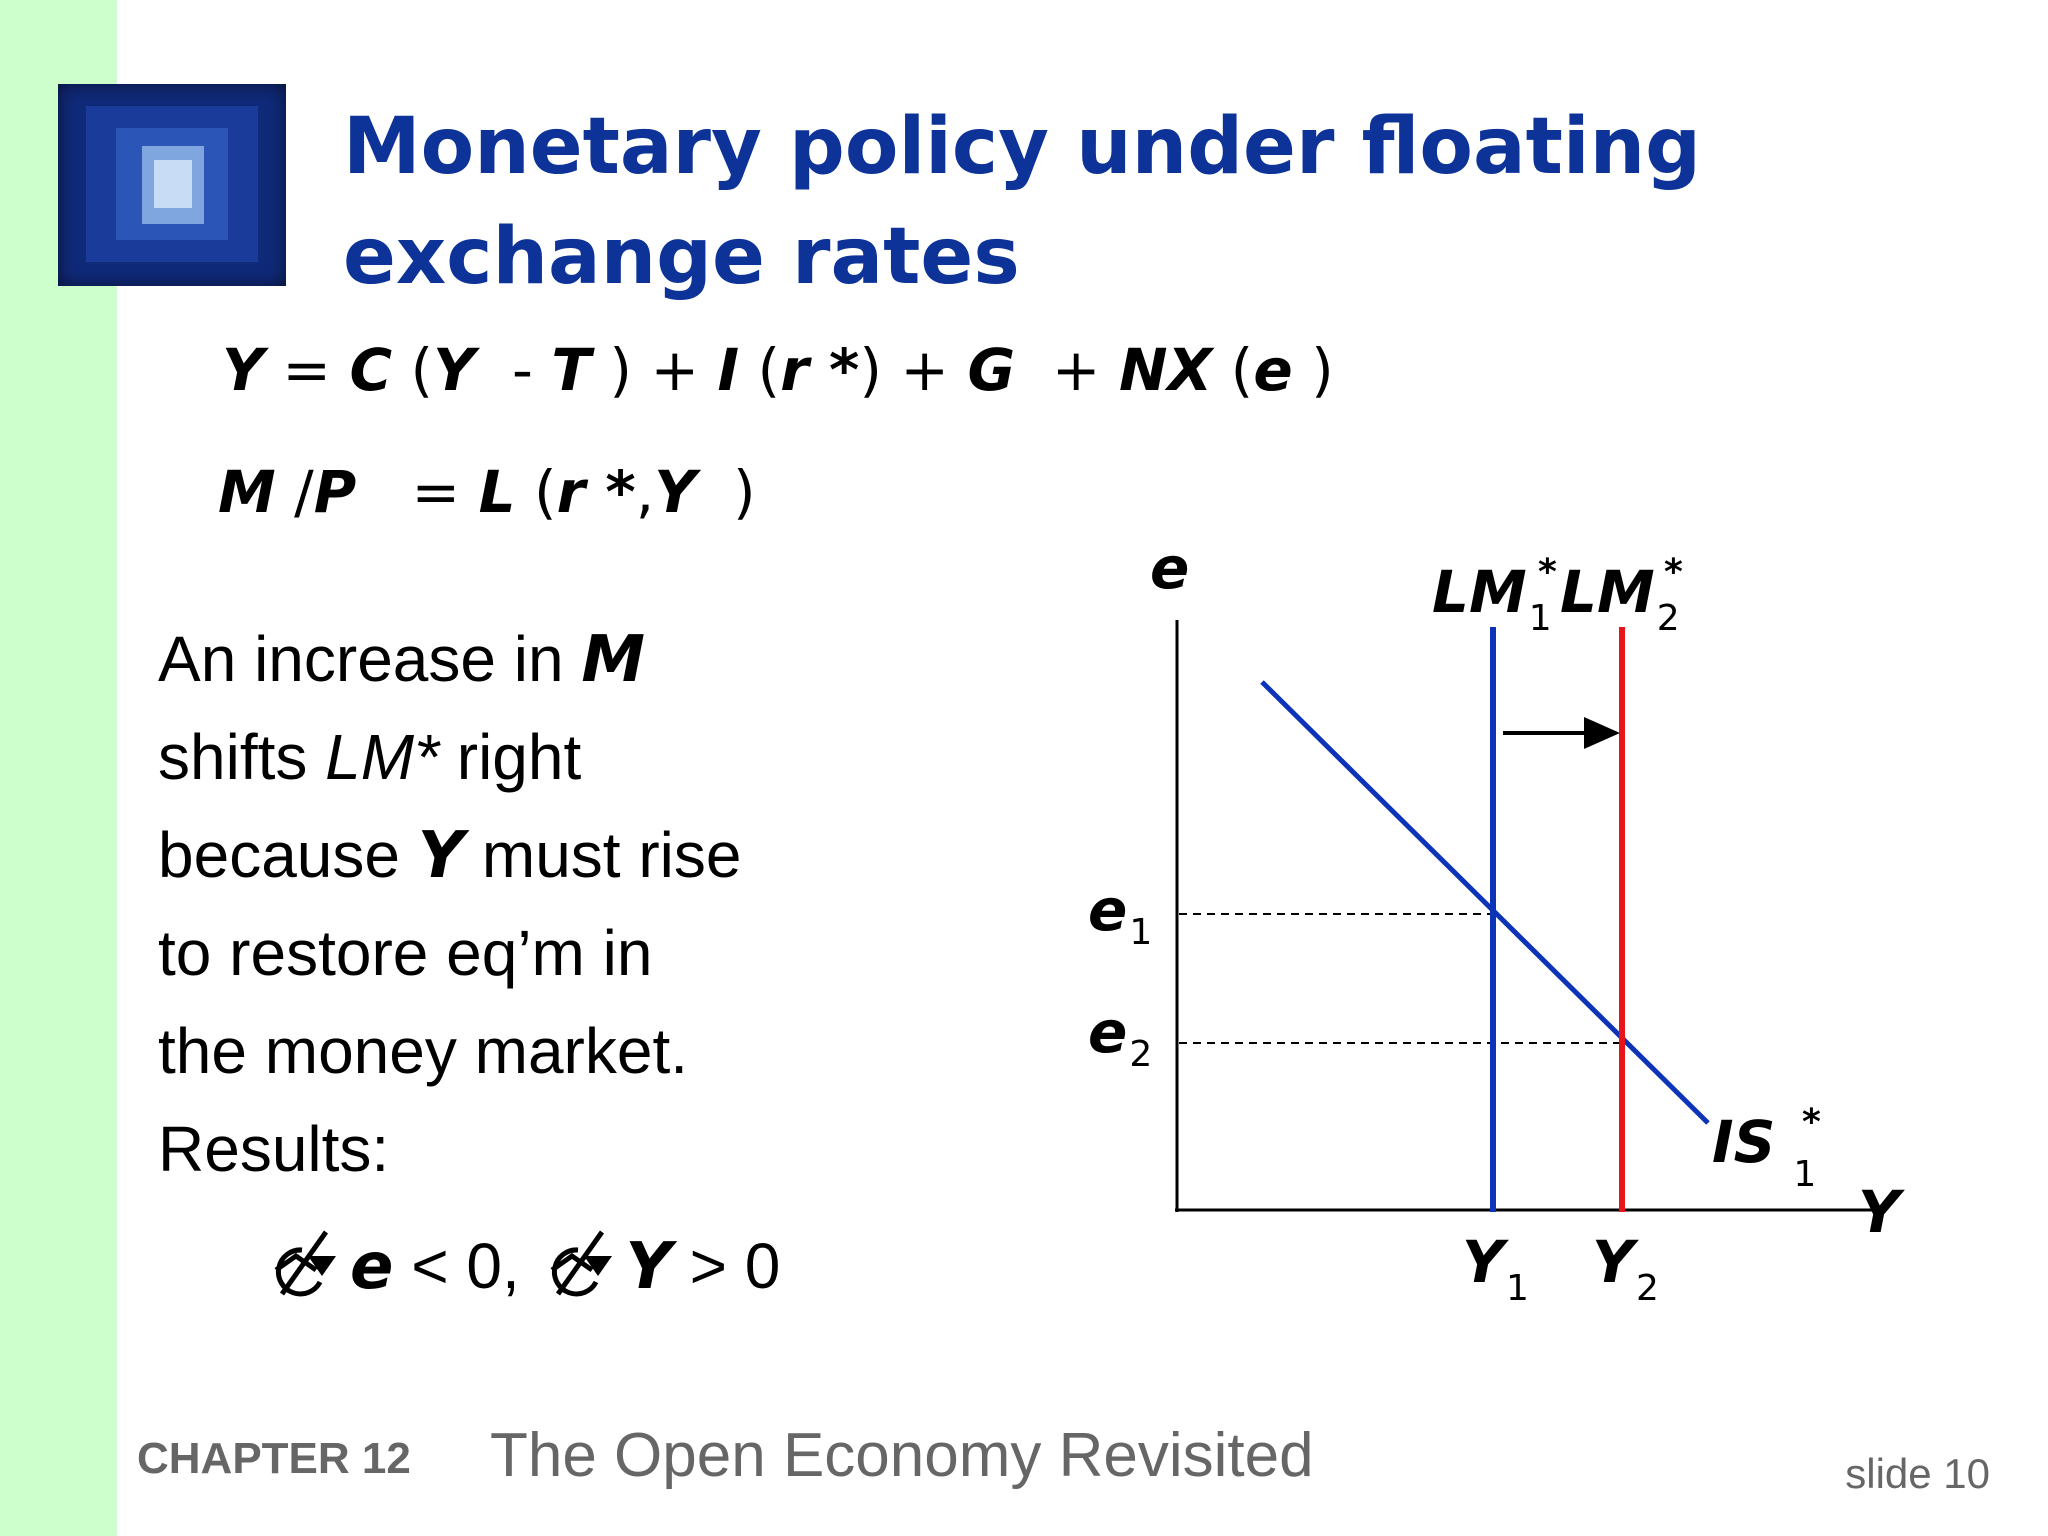 The image size is (2048, 1536). I want to click on text-l3c: must rise, so click(603, 855).